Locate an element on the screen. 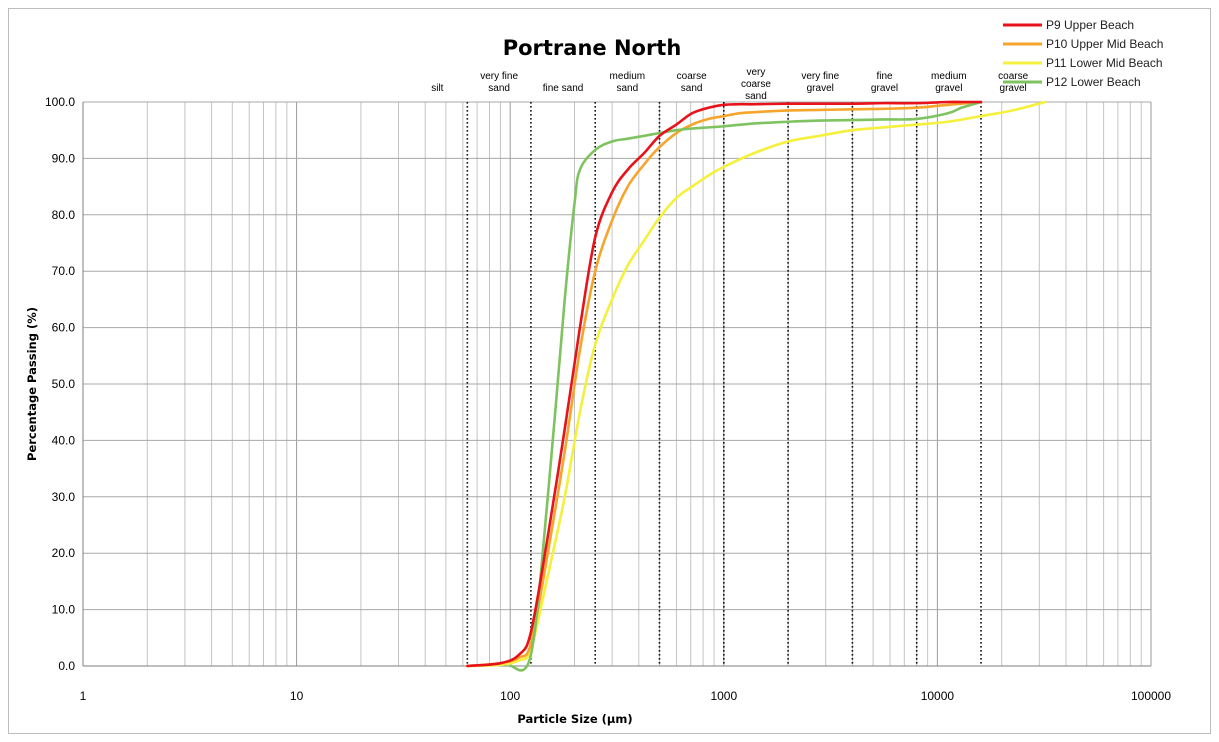 This screenshot has width=1219, height=742. y-tick-label: 70.0 is located at coordinates (64, 271).